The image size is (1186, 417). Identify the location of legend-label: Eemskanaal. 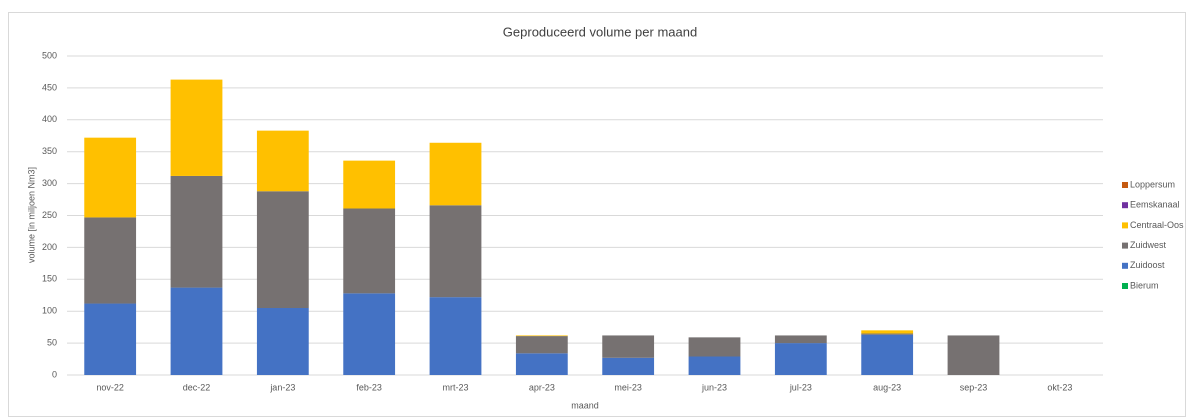
(1155, 205).